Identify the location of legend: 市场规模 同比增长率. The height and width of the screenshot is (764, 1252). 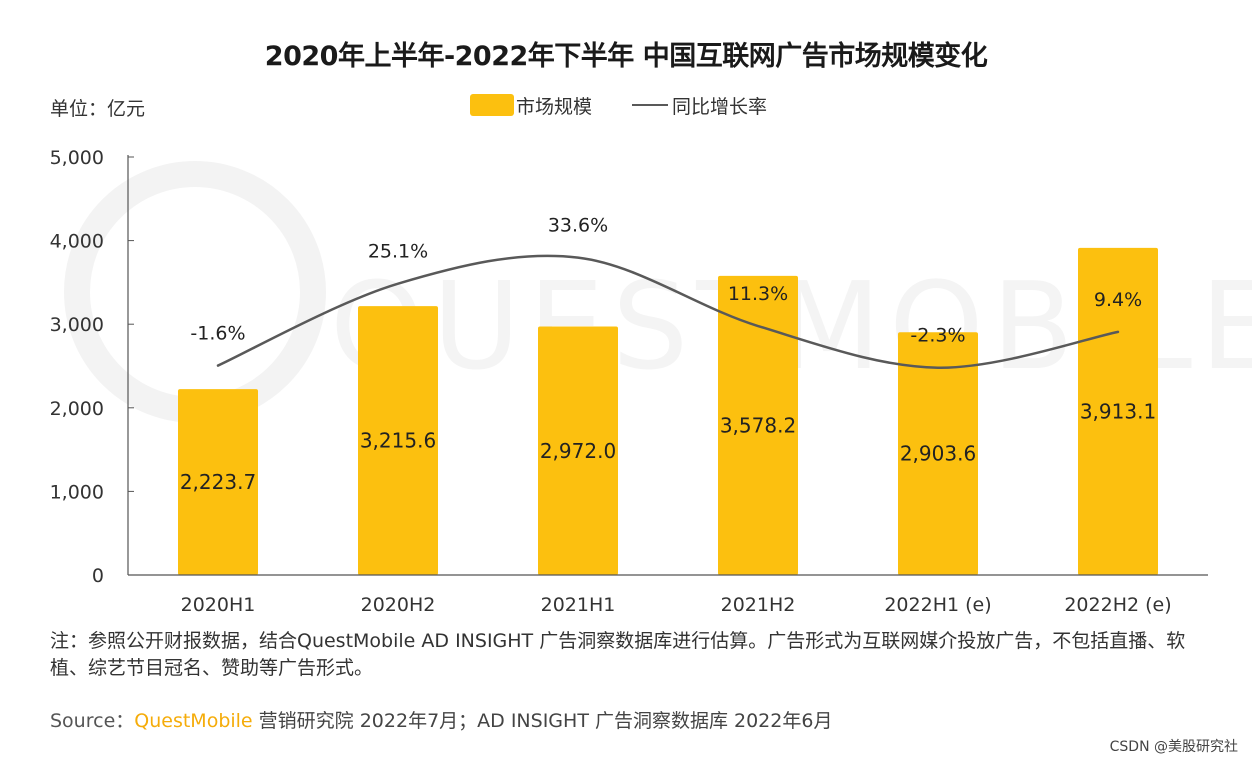
(618, 105).